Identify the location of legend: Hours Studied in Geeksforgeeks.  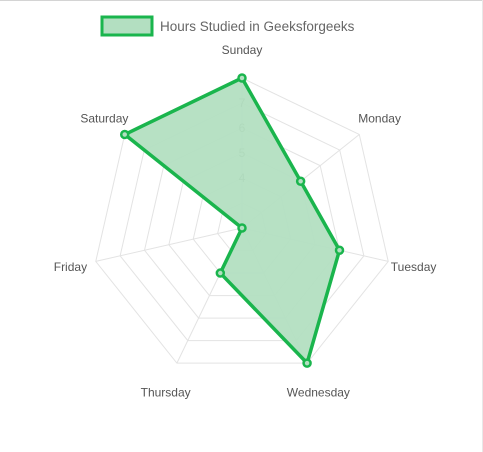
(227, 26).